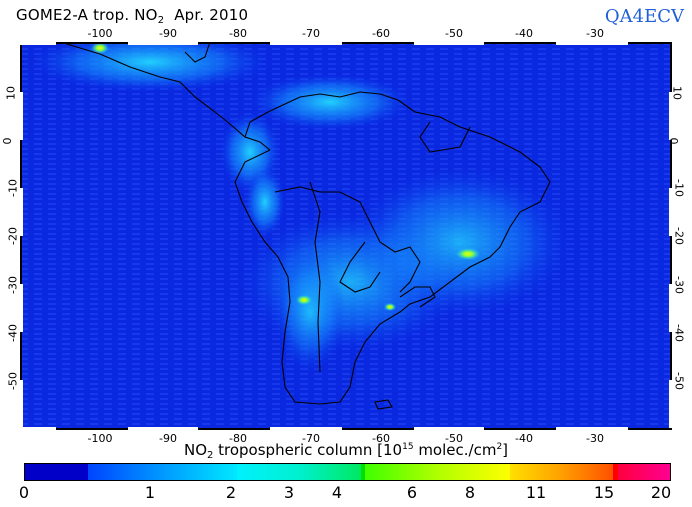  What do you see at coordinates (679, 236) in the screenshot?
I see `y-tick-right: -20` at bounding box center [679, 236].